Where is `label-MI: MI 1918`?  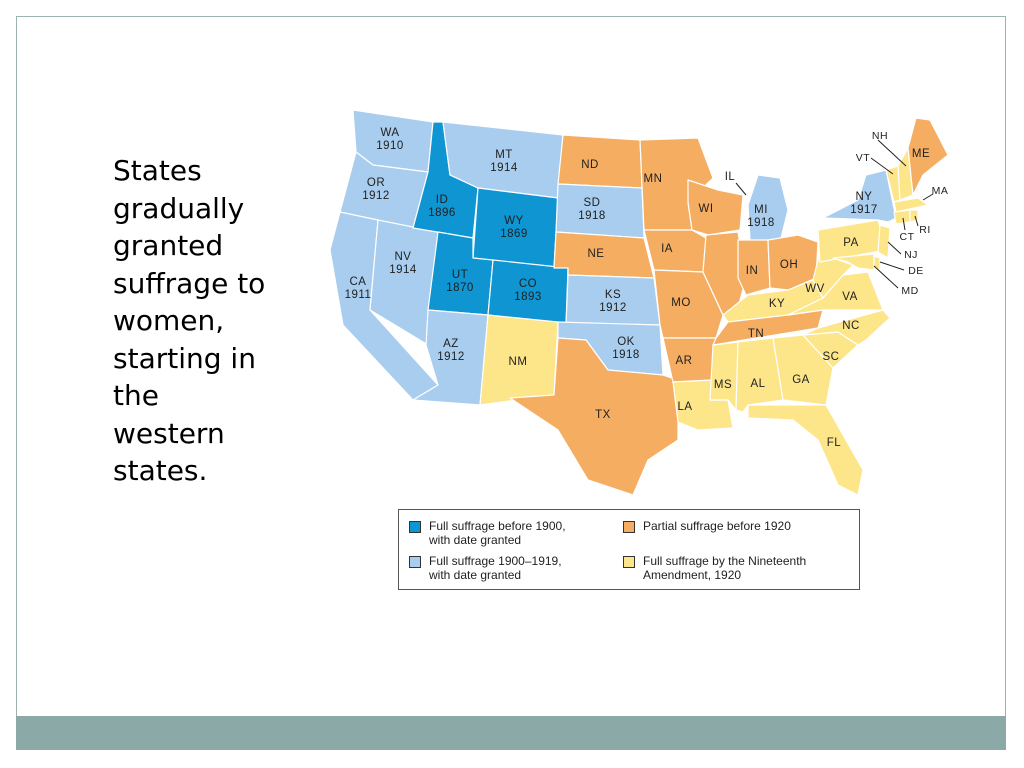
label-MI: MI 1918 is located at coordinates (761, 216).